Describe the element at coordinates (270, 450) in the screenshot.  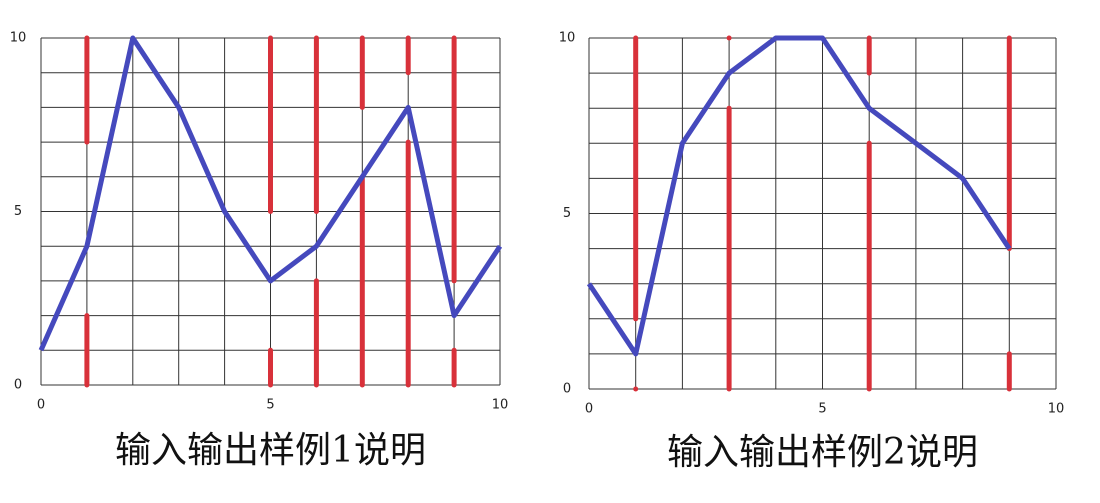
I see `chart-caption: 输入输出样例1说明` at that location.